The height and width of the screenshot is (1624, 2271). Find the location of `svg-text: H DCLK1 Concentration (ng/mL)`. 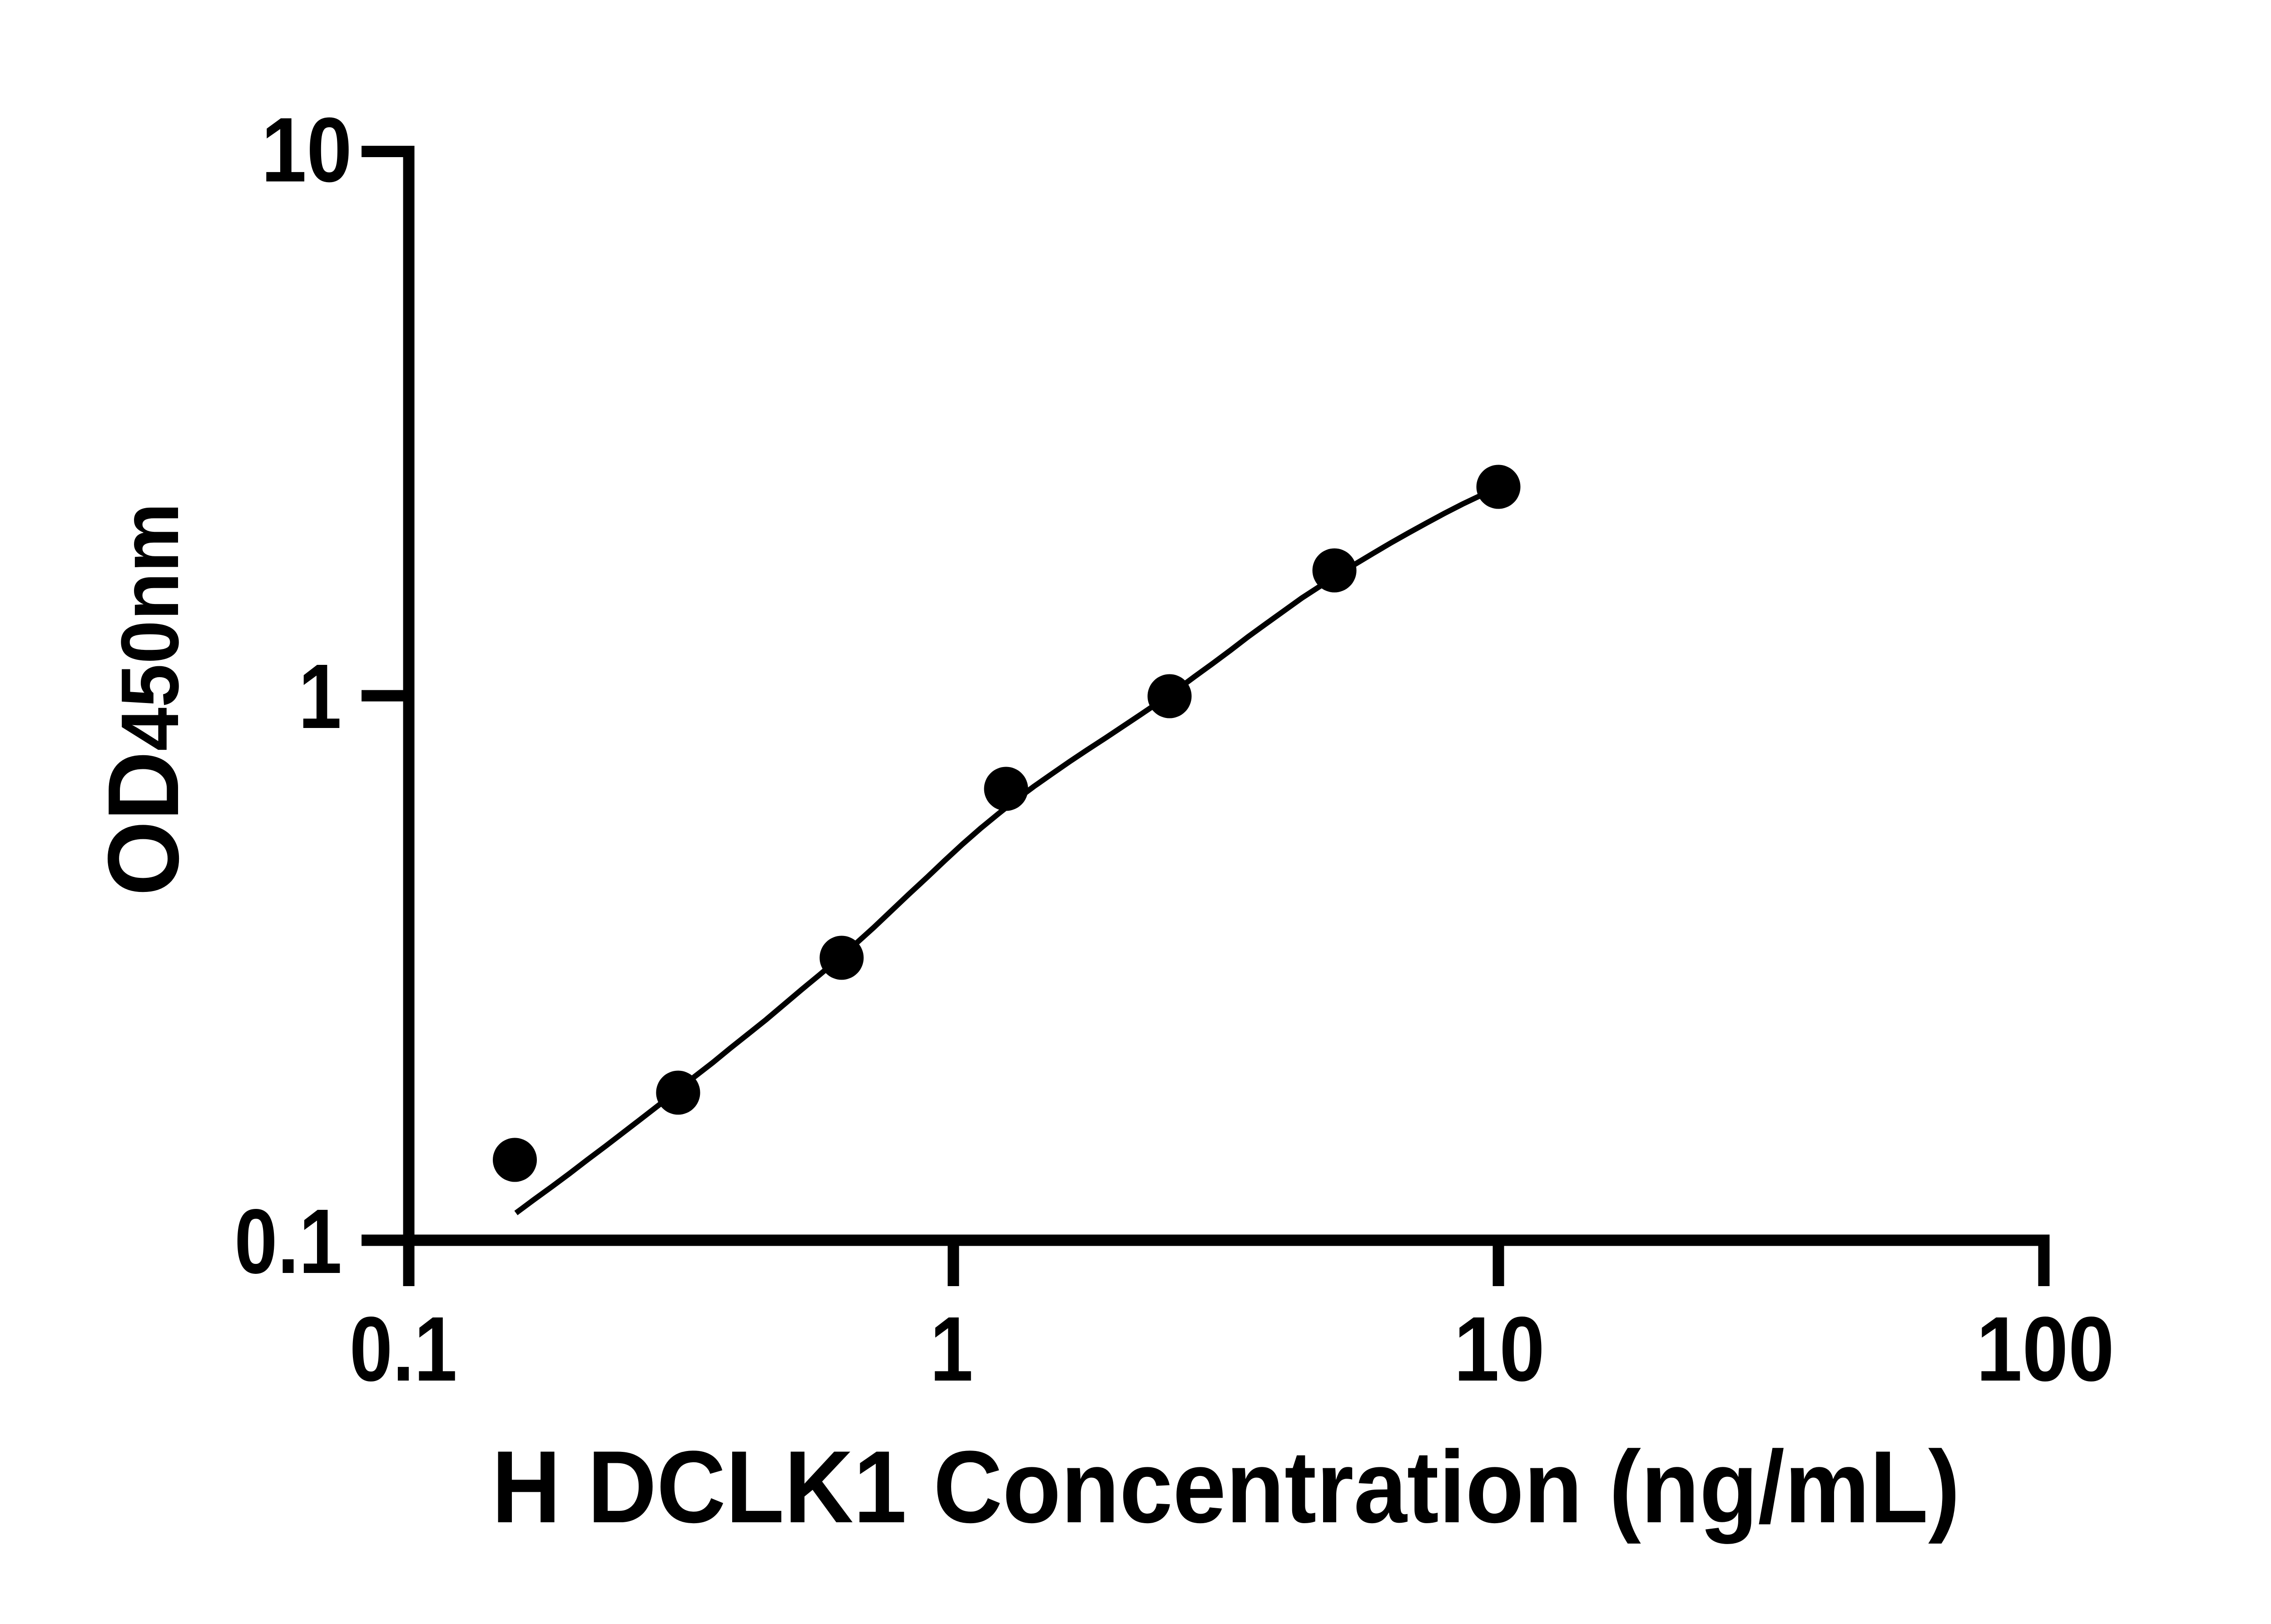

svg-text: H DCLK1 Concentration (ng/mL) is located at coordinates (1226, 1486).